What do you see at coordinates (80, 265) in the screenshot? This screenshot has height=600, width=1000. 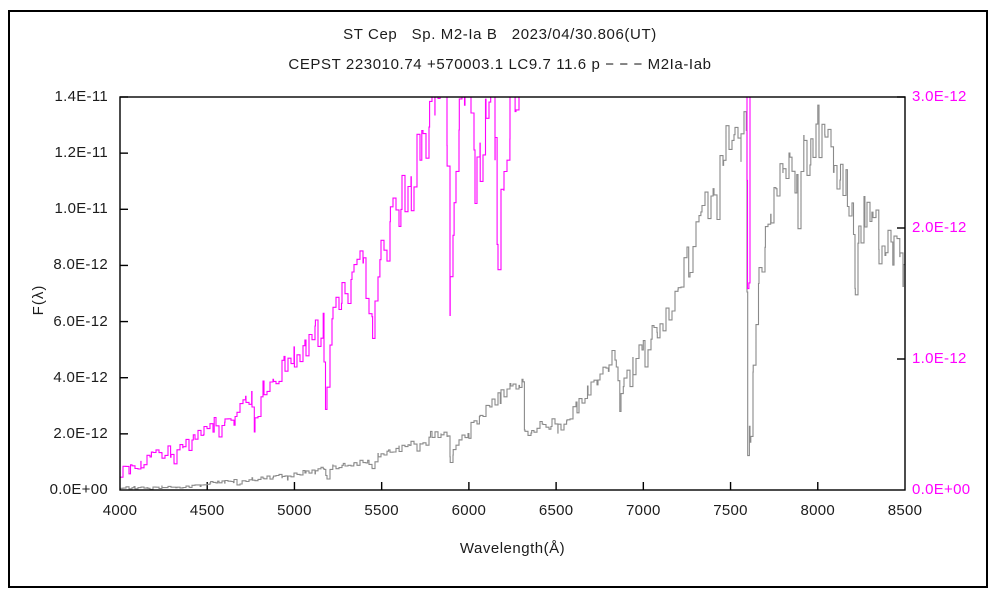 I see `left-axis-tick-label: 8.0E-12` at bounding box center [80, 265].